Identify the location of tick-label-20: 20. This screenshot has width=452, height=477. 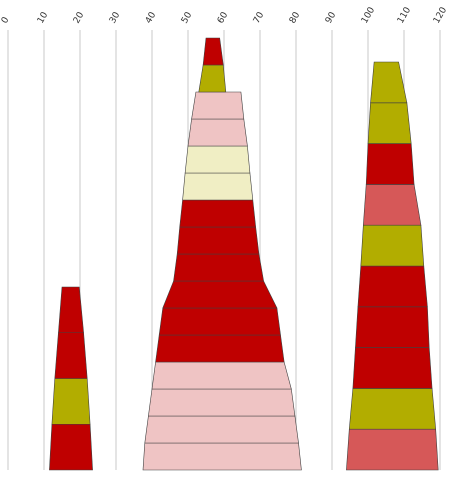
(79, 17).